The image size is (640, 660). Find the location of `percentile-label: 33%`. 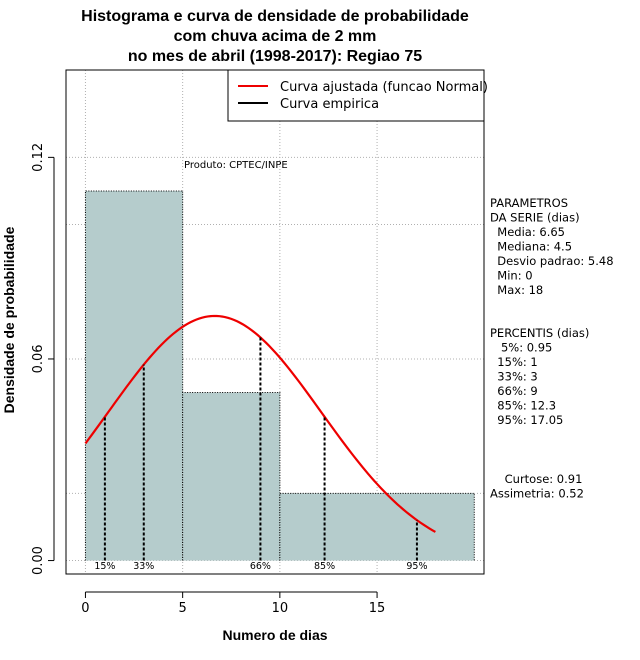

percentile-label: 33% is located at coordinates (143, 566).